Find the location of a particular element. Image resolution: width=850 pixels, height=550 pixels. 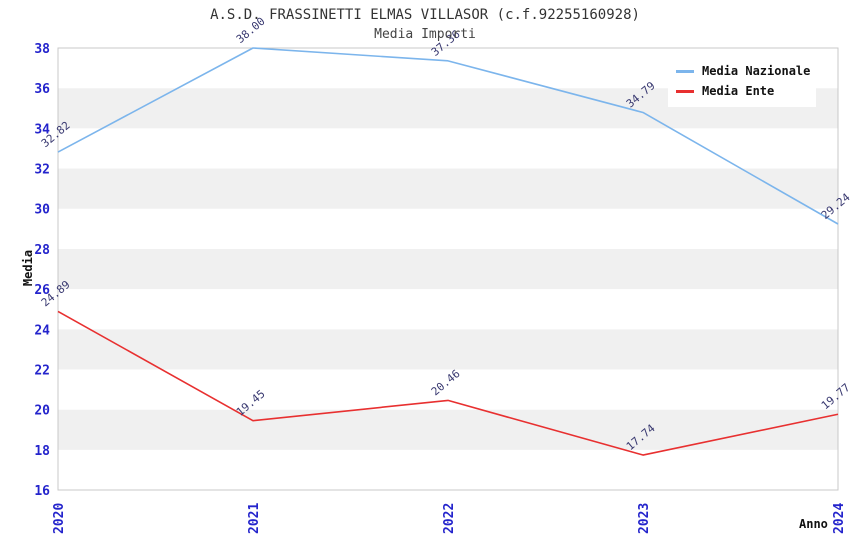

x-axis-title: Anno is located at coordinates (813, 524).